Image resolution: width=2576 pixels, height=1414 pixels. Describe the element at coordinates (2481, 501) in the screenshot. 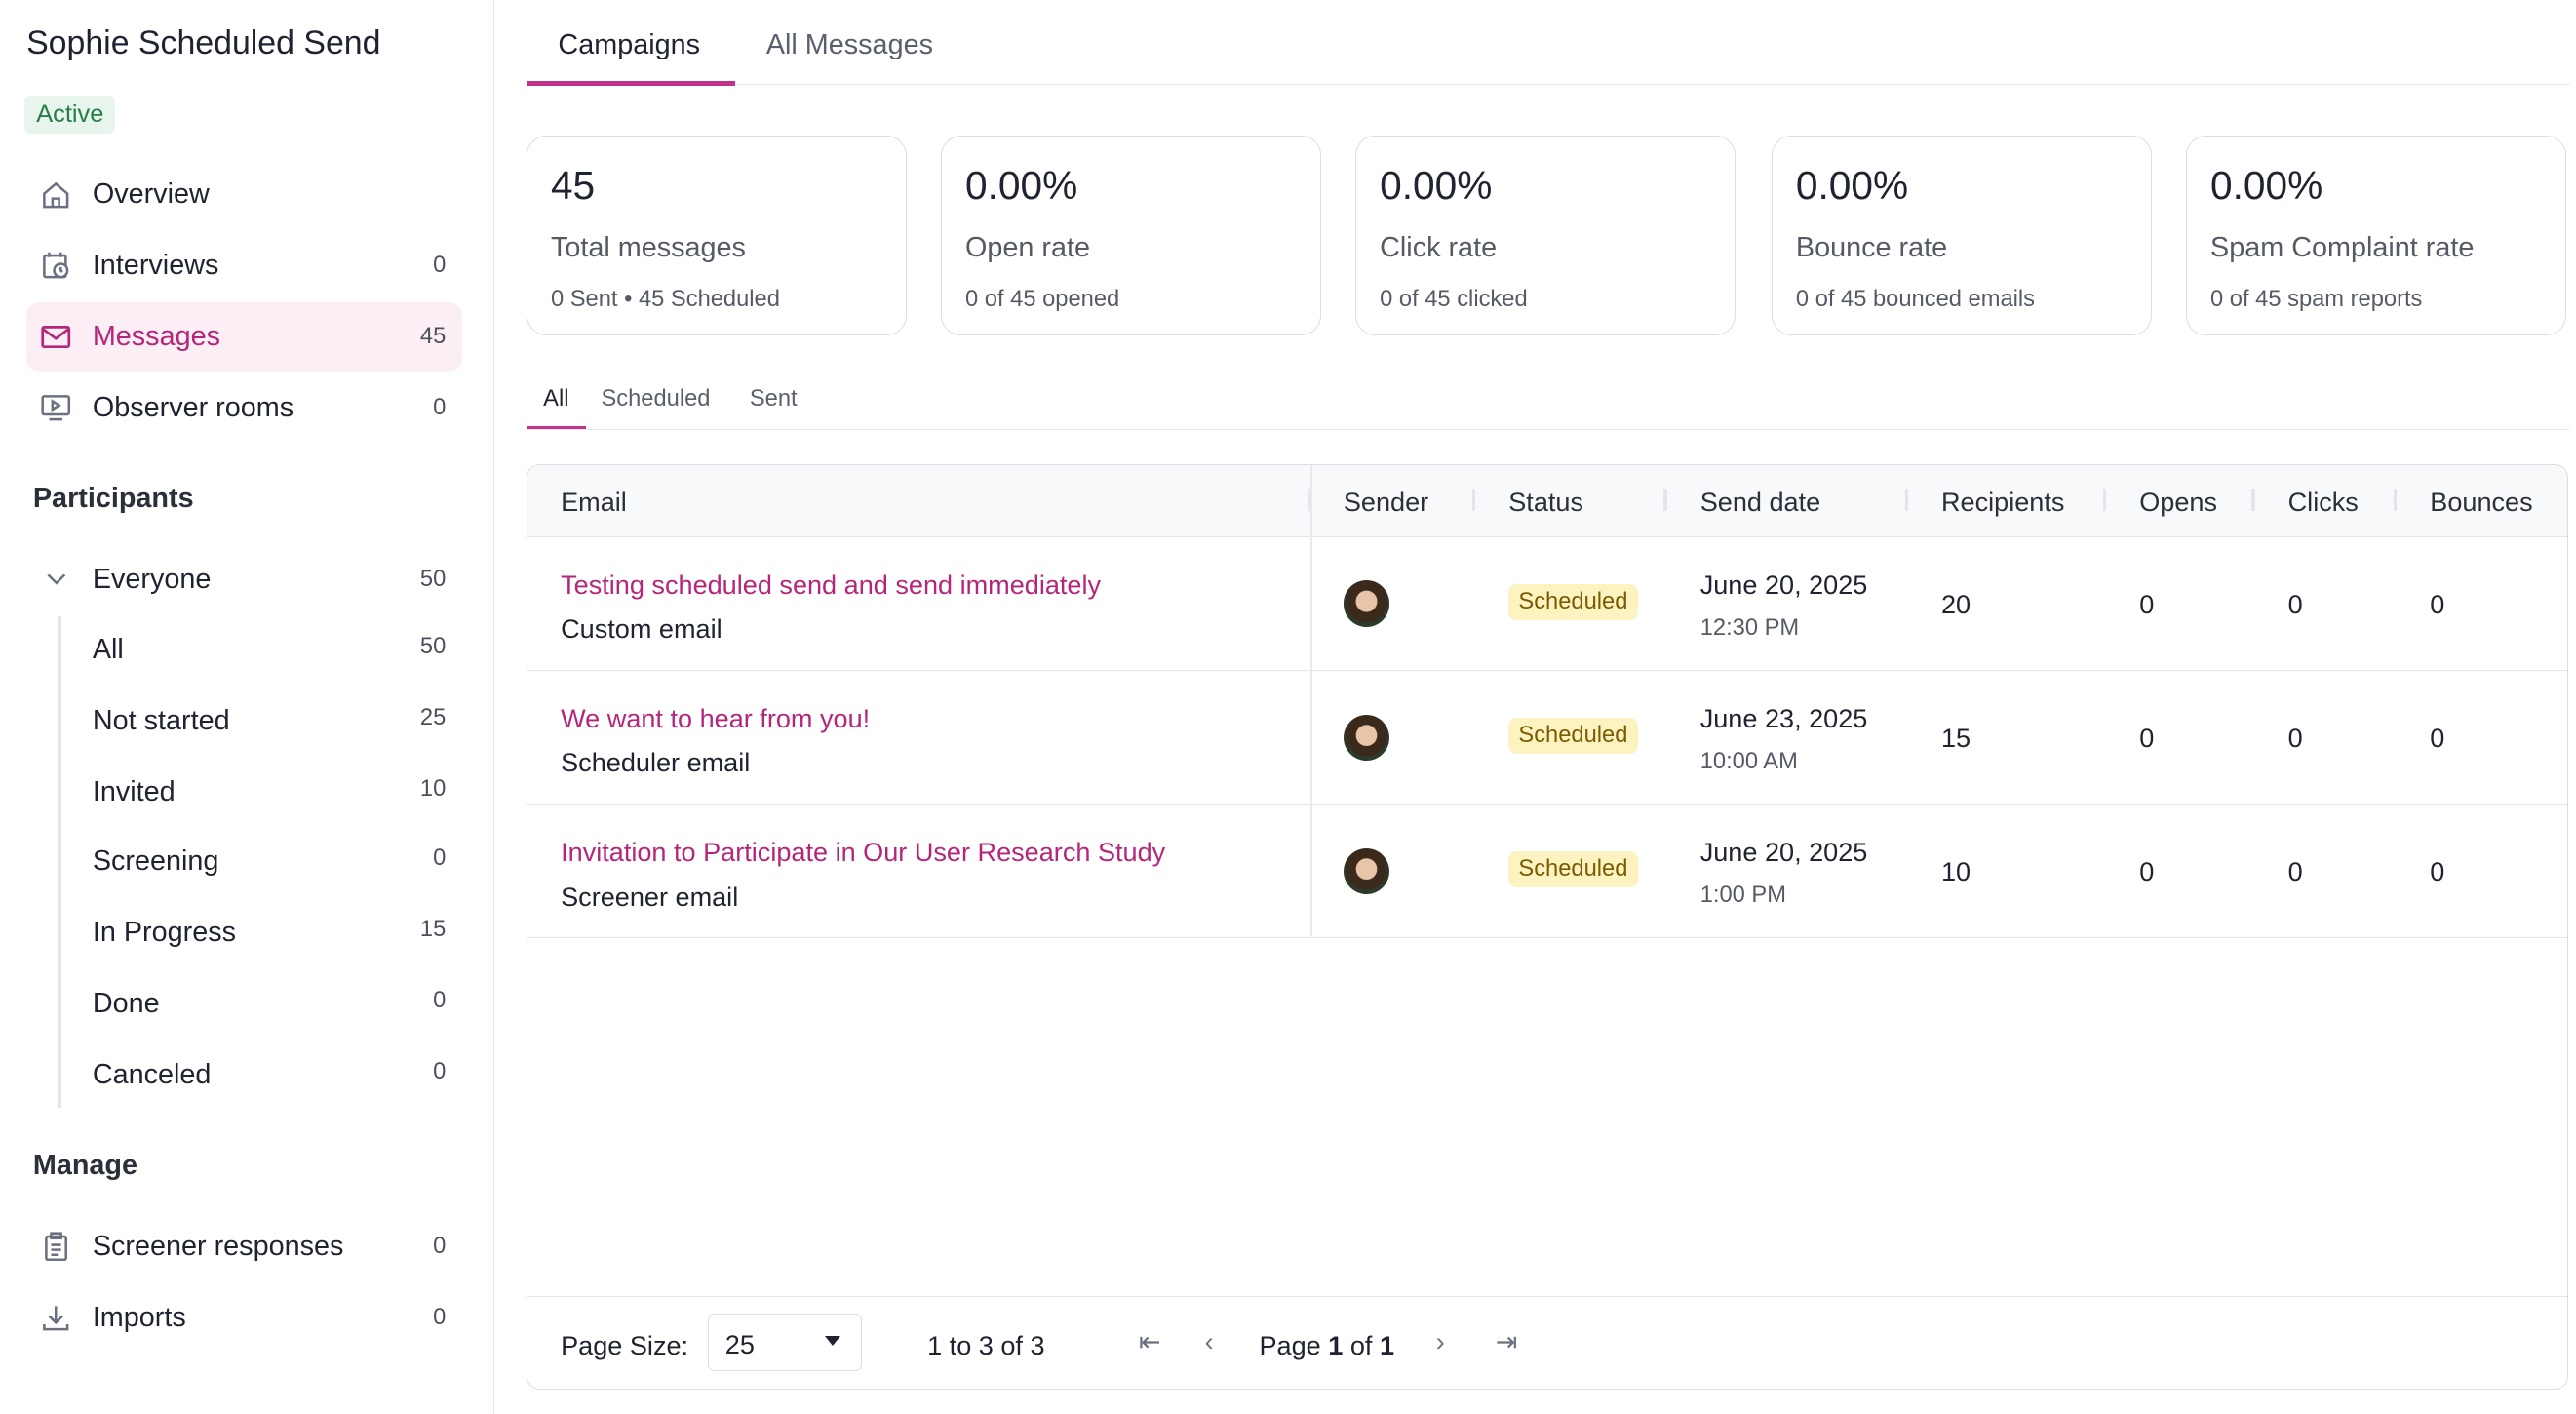

I see `column-bounces: Bounces` at that location.